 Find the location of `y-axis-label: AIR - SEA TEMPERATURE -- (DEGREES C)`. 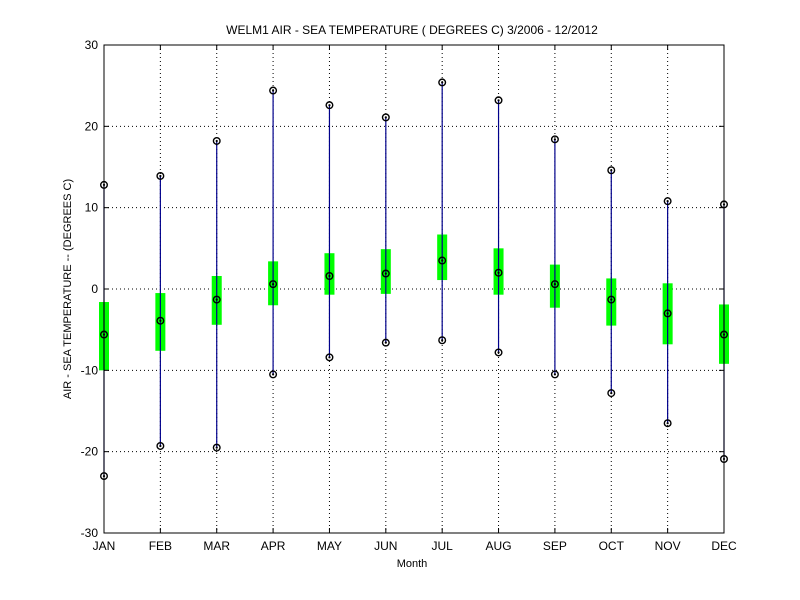

y-axis-label: AIR - SEA TEMPERATURE -- (DEGREES C) is located at coordinates (68, 289).